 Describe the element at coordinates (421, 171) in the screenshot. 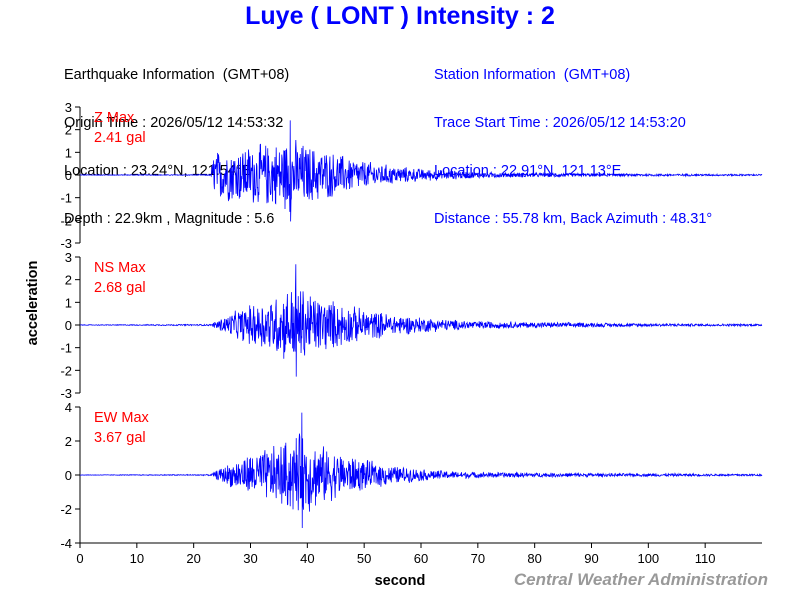

I see `z-waveform` at that location.